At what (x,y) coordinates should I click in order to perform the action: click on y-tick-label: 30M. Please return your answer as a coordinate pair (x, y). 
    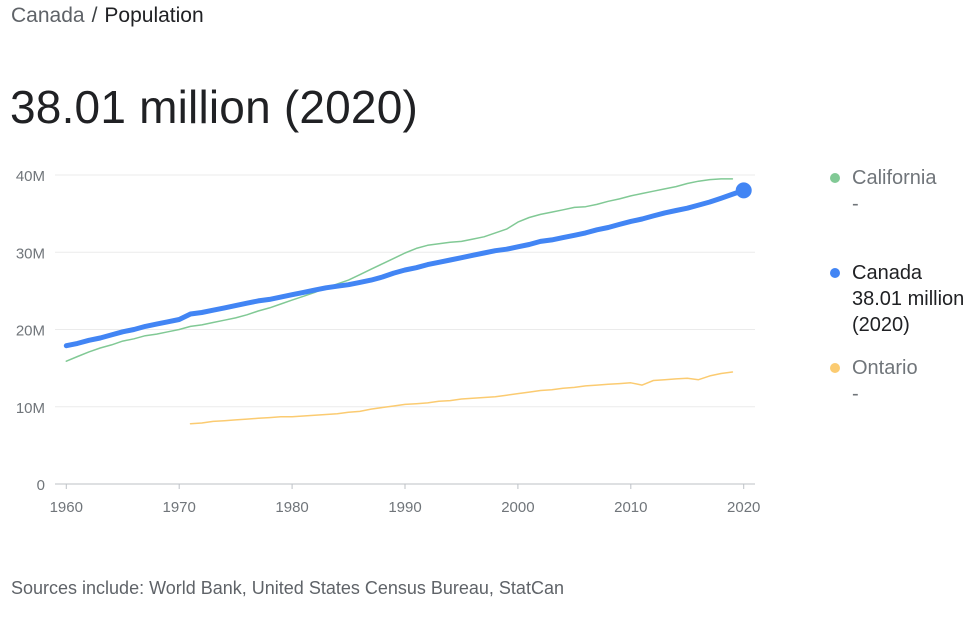
    Looking at the image, I should click on (30, 253).